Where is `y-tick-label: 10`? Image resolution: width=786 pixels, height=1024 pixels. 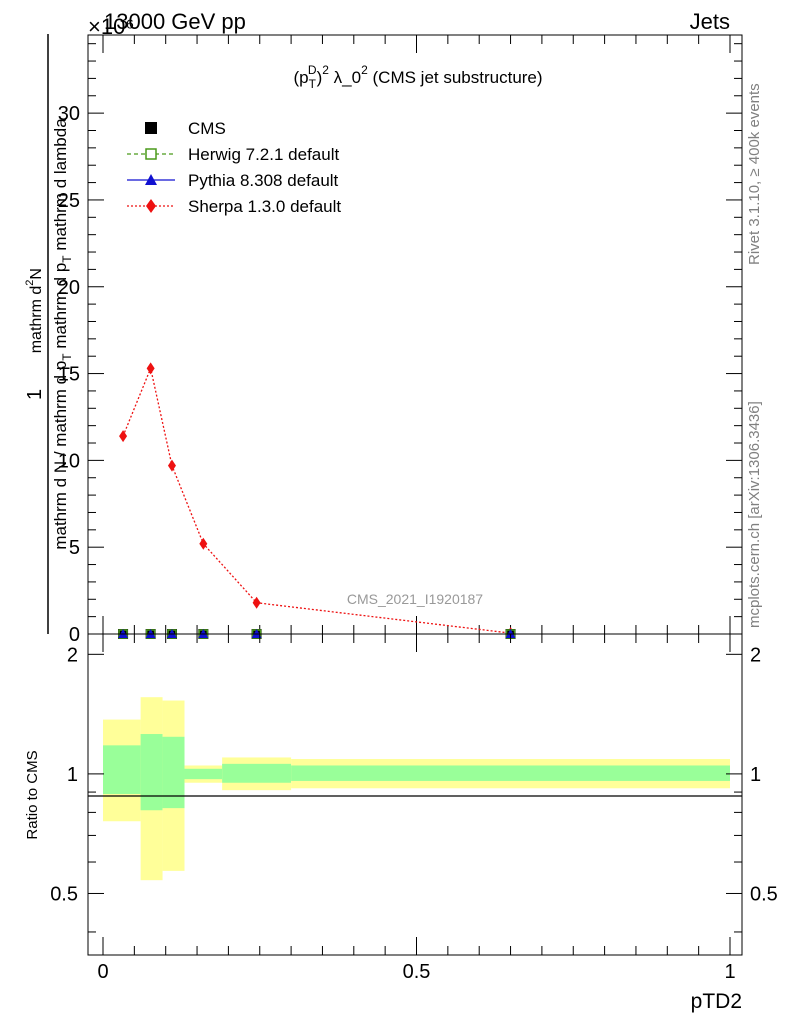 y-tick-label: 10 is located at coordinates (69, 461).